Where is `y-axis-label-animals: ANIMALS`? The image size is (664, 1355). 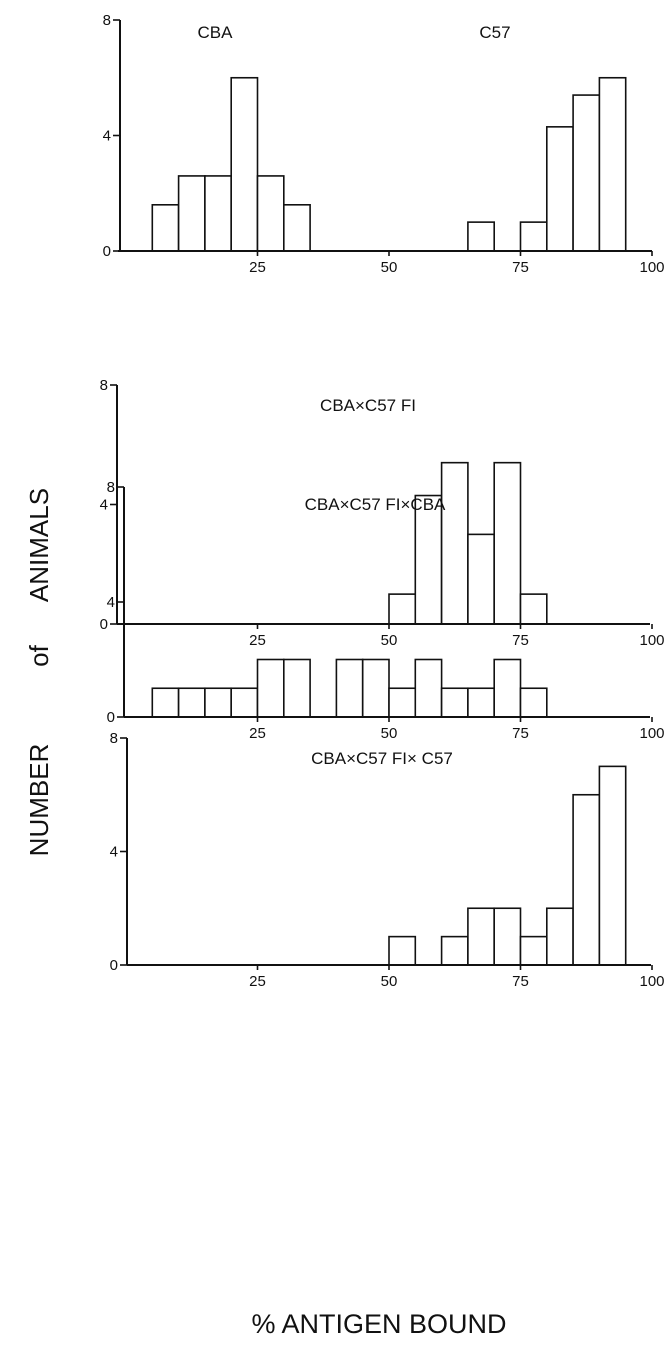 y-axis-label-animals: ANIMALS is located at coordinates (39, 545).